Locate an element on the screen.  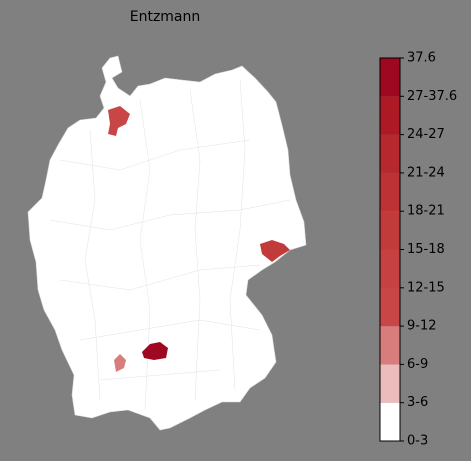
colorbar-label: 3-6 is located at coordinates (417, 402).